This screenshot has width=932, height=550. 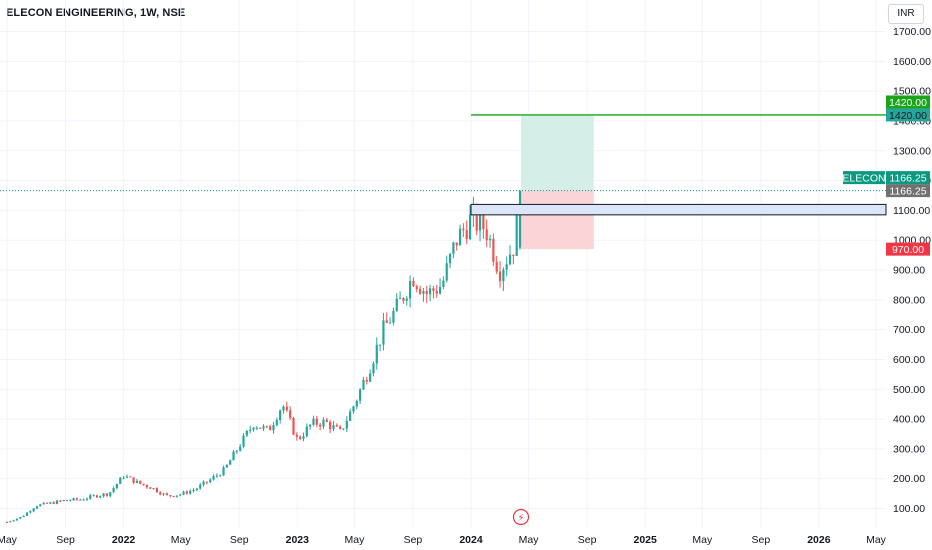 I want to click on x-tick-label: 2024, so click(x=471, y=540).